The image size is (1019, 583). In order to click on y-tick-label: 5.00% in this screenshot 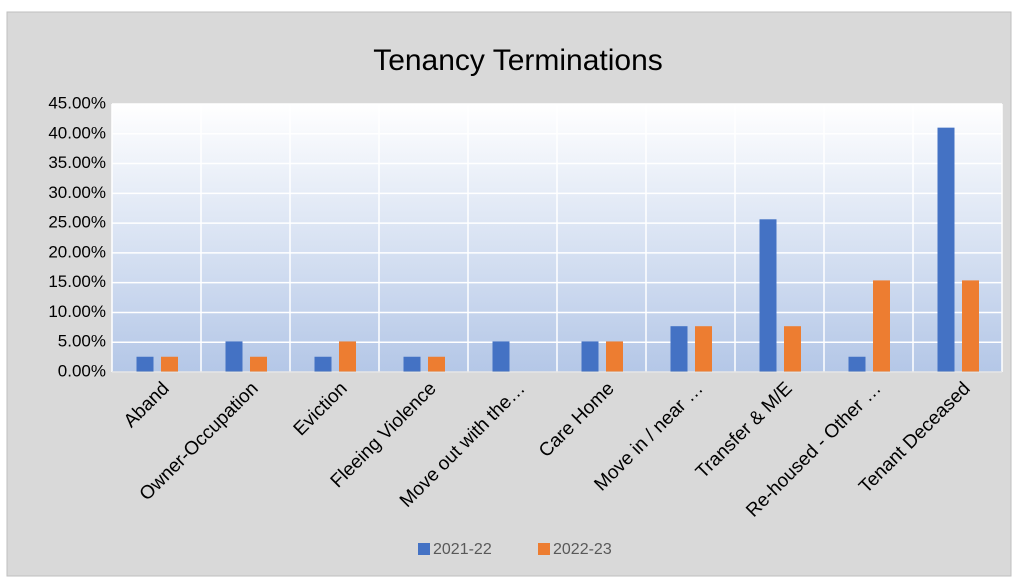, I will do `click(82, 341)`.